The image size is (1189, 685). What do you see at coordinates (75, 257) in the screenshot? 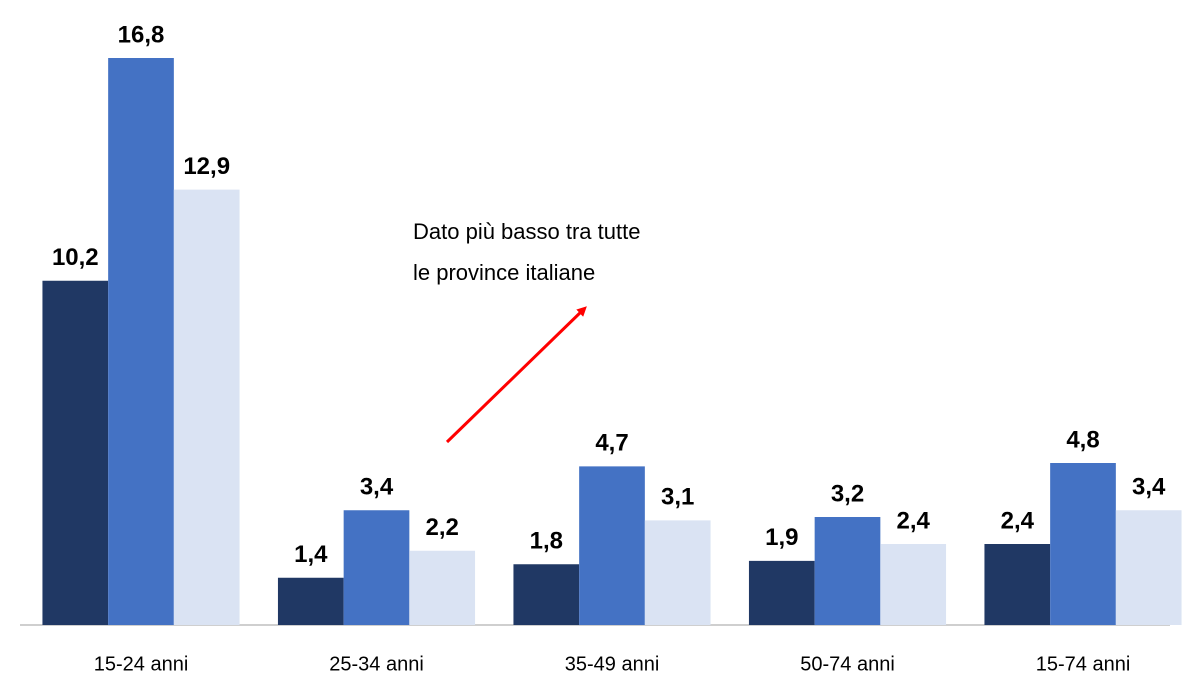
I see `value-label: 10,2` at bounding box center [75, 257].